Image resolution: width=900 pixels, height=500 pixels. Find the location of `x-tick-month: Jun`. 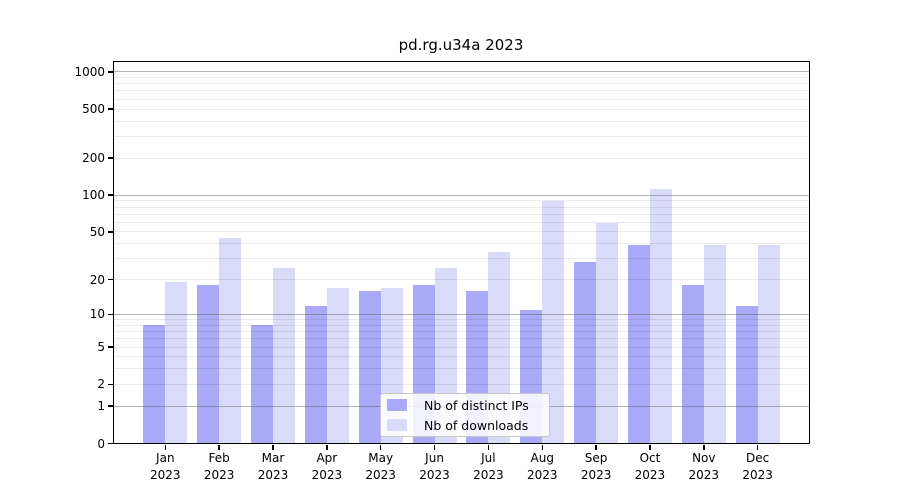

x-tick-month: Jun is located at coordinates (434, 458).